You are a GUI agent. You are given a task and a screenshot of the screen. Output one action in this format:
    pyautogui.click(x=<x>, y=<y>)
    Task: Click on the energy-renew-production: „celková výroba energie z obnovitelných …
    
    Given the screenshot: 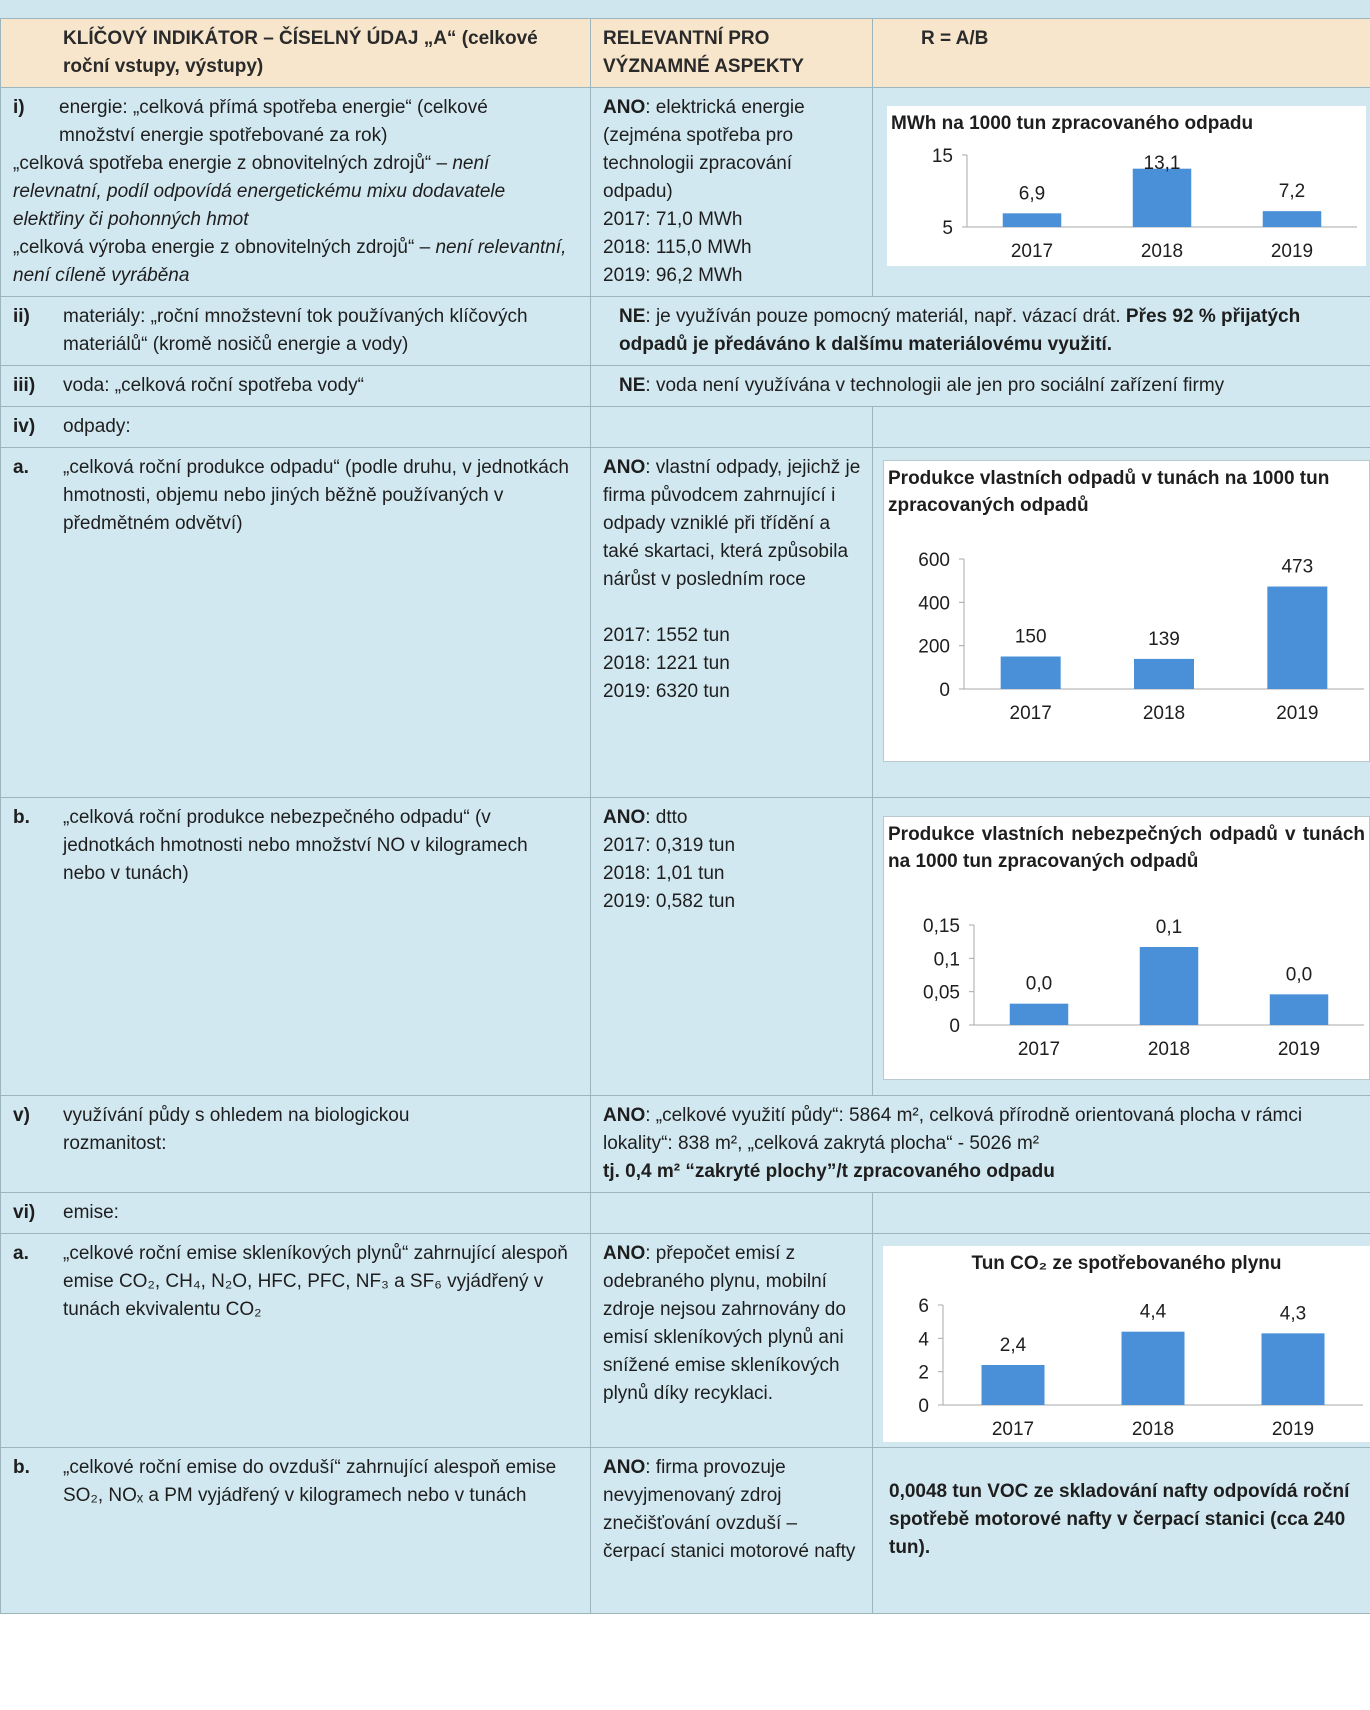 What is the action you would take?
    pyautogui.click(x=224, y=247)
    